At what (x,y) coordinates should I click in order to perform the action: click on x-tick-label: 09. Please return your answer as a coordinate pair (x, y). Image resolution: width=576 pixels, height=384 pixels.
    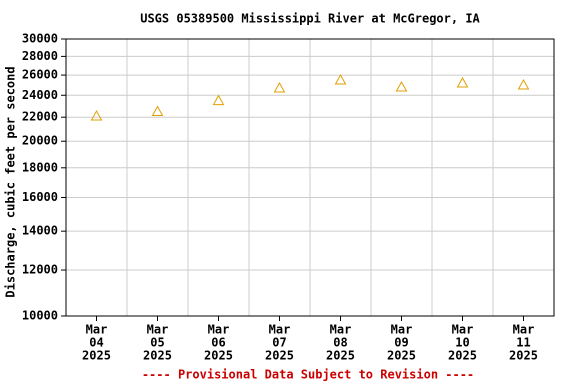
    Looking at the image, I should click on (401, 343).